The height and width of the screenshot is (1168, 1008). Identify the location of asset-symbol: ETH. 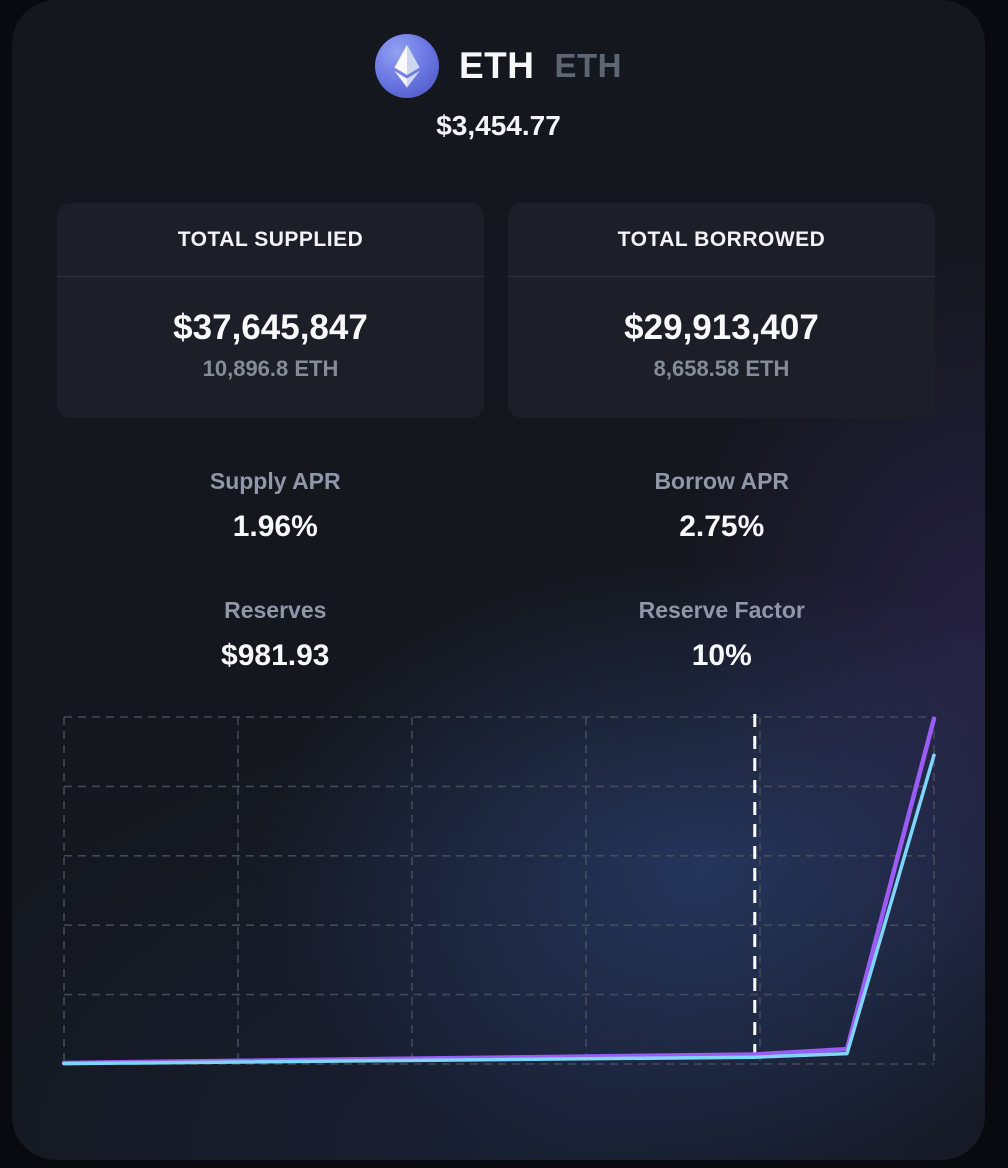
(588, 65).